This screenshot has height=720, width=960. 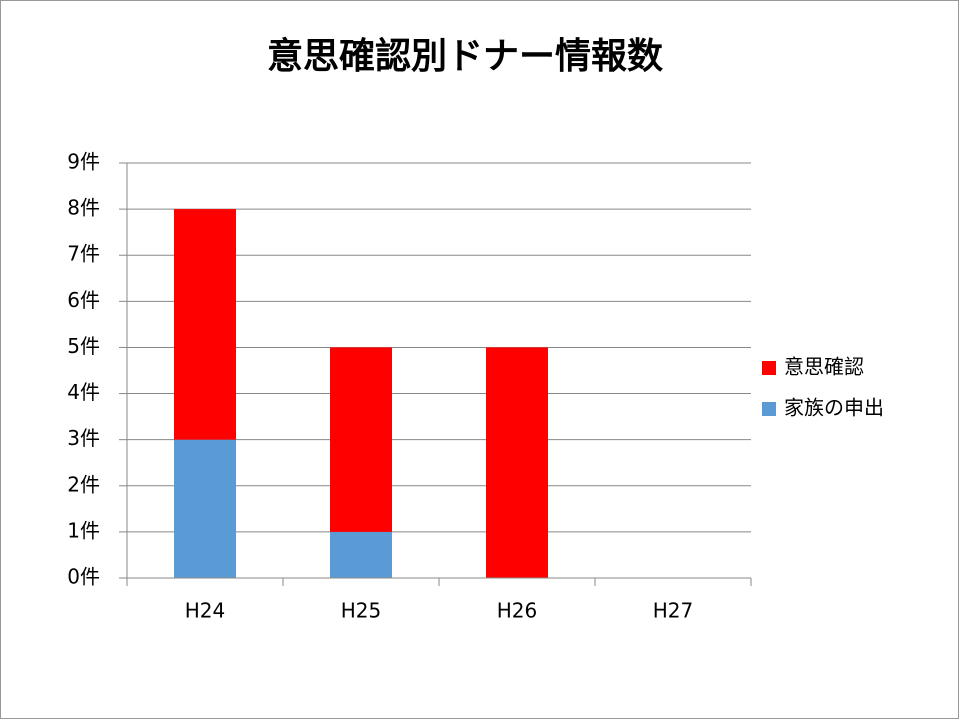 I want to click on legend-label: 意思確認, so click(x=824, y=367).